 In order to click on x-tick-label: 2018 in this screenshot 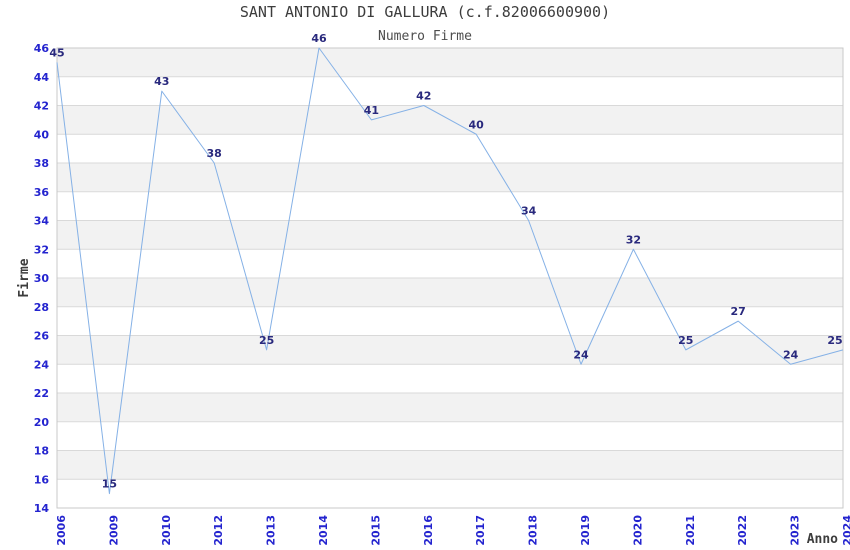, I will do `click(533, 530)`.